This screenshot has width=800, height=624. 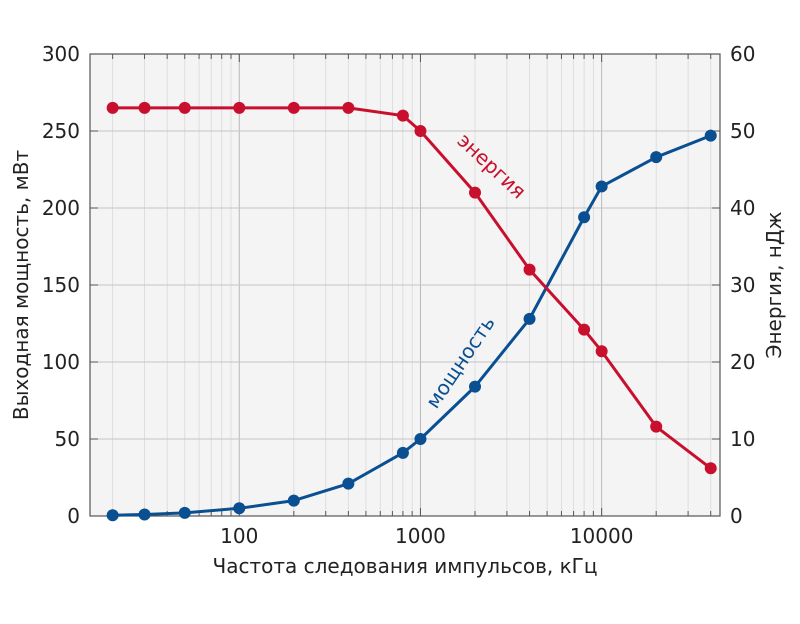 What do you see at coordinates (61, 285) in the screenshot?
I see `y-left-tick-label: 150` at bounding box center [61, 285].